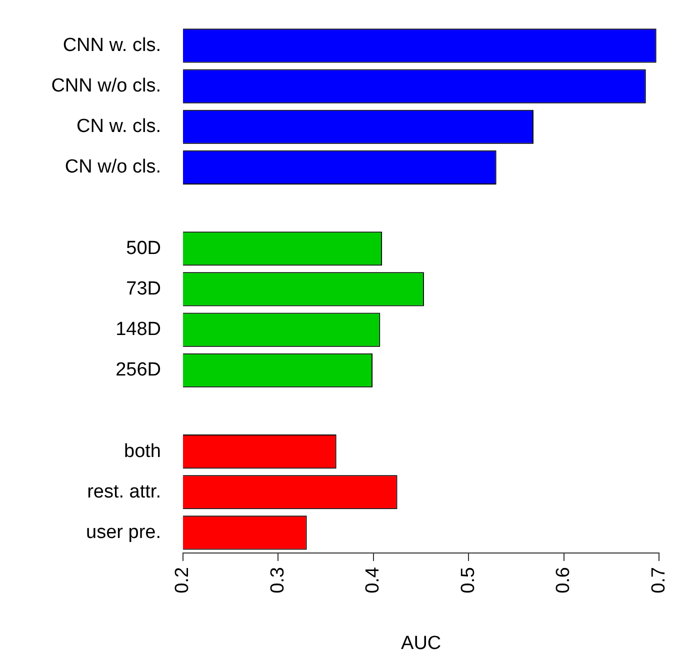 The width and height of the screenshot is (688, 659). Describe the element at coordinates (468, 580) in the screenshot. I see `x-tick-label: 0.5` at that location.